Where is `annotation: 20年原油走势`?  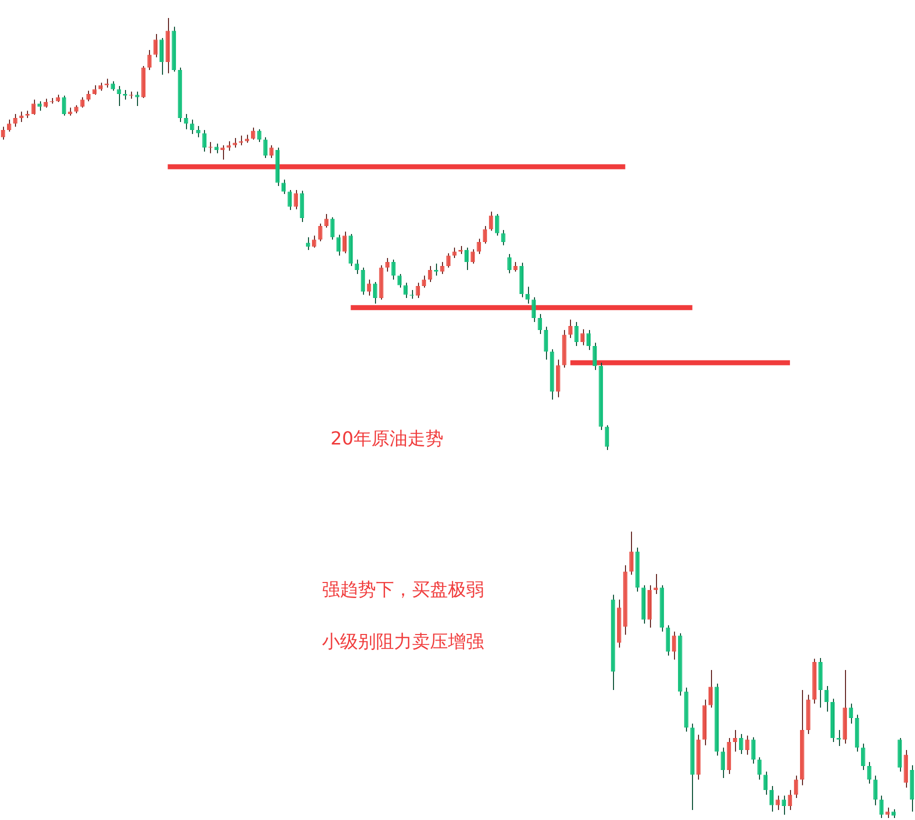
annotation: 20年原油走势 is located at coordinates (387, 439).